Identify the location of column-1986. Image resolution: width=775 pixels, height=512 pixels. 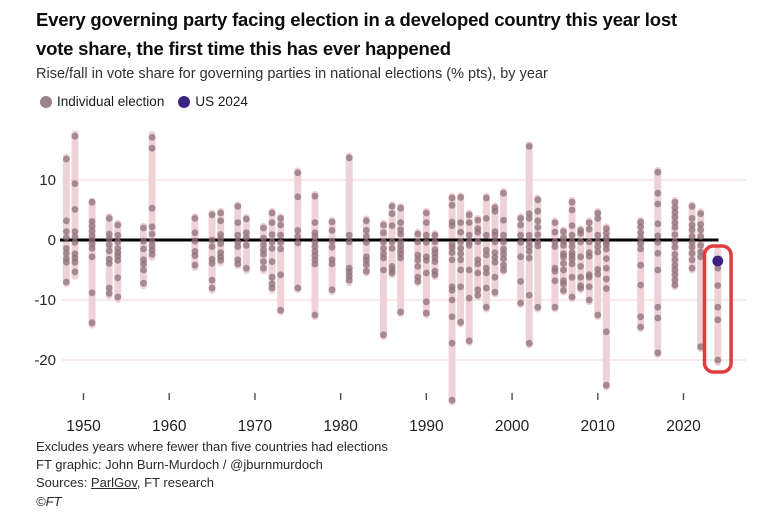
(392, 240).